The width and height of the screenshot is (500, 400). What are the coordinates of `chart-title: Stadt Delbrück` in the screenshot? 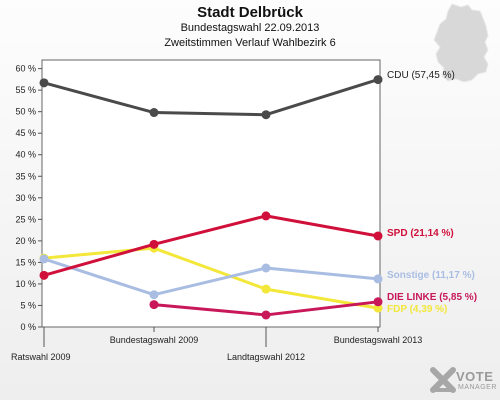 It's located at (250, 12).